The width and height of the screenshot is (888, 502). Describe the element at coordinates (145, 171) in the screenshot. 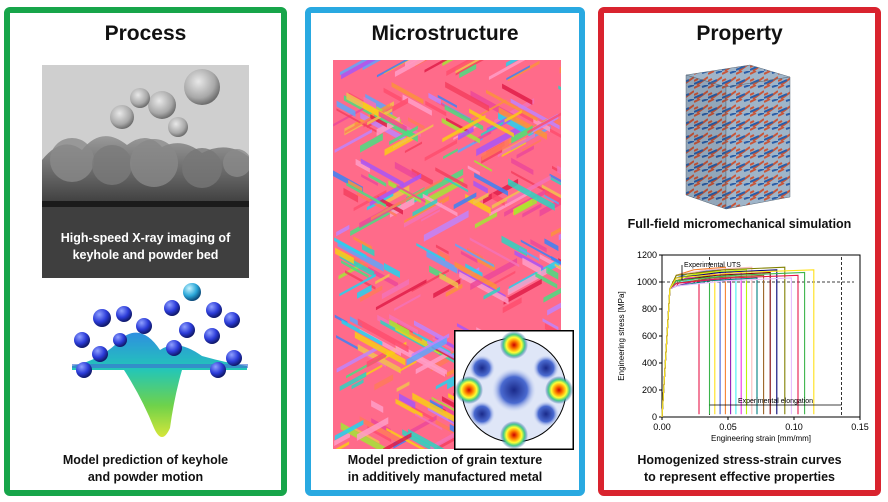

I see `xray-image` at that location.